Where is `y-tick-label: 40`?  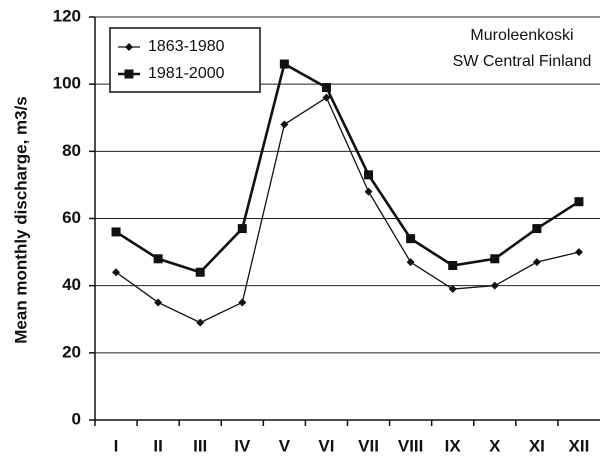 y-tick-label: 40 is located at coordinates (71, 284).